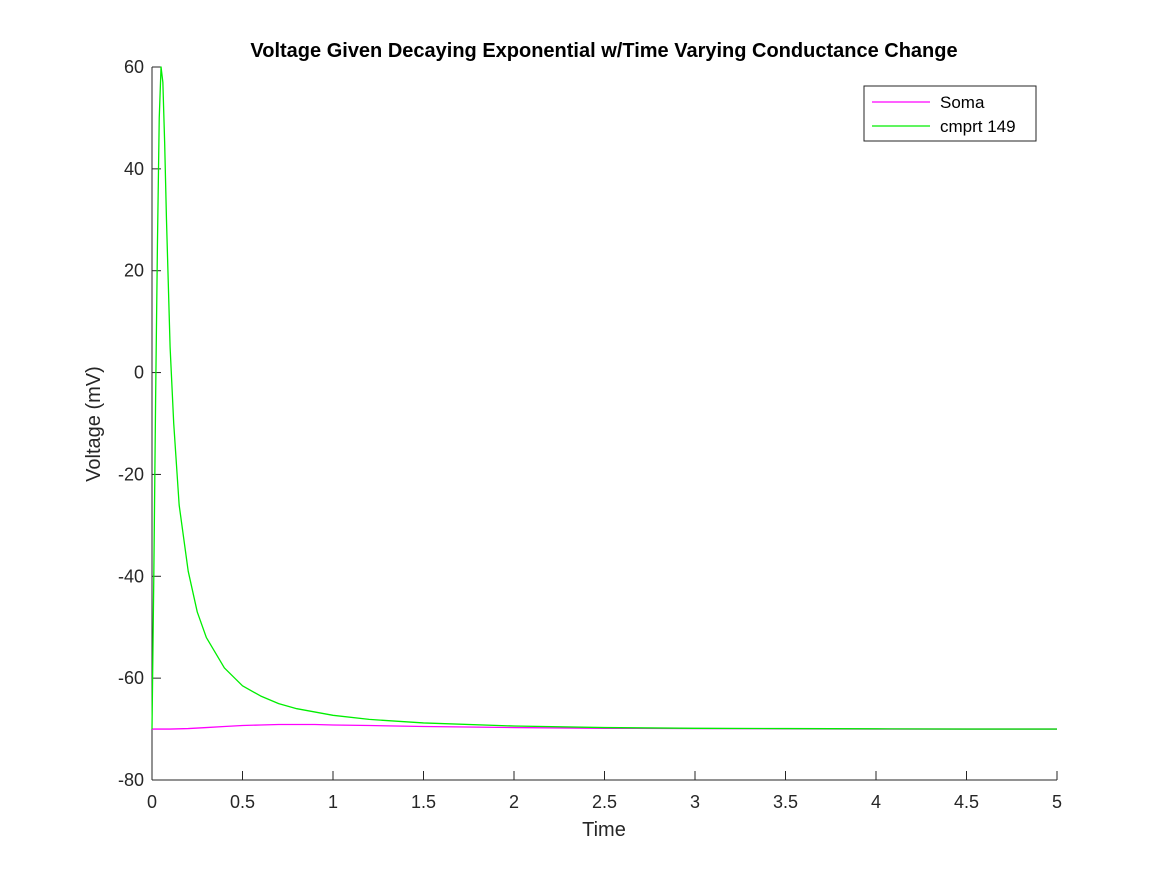  Describe the element at coordinates (966, 802) in the screenshot. I see `x-tick-label: 4.5` at that location.